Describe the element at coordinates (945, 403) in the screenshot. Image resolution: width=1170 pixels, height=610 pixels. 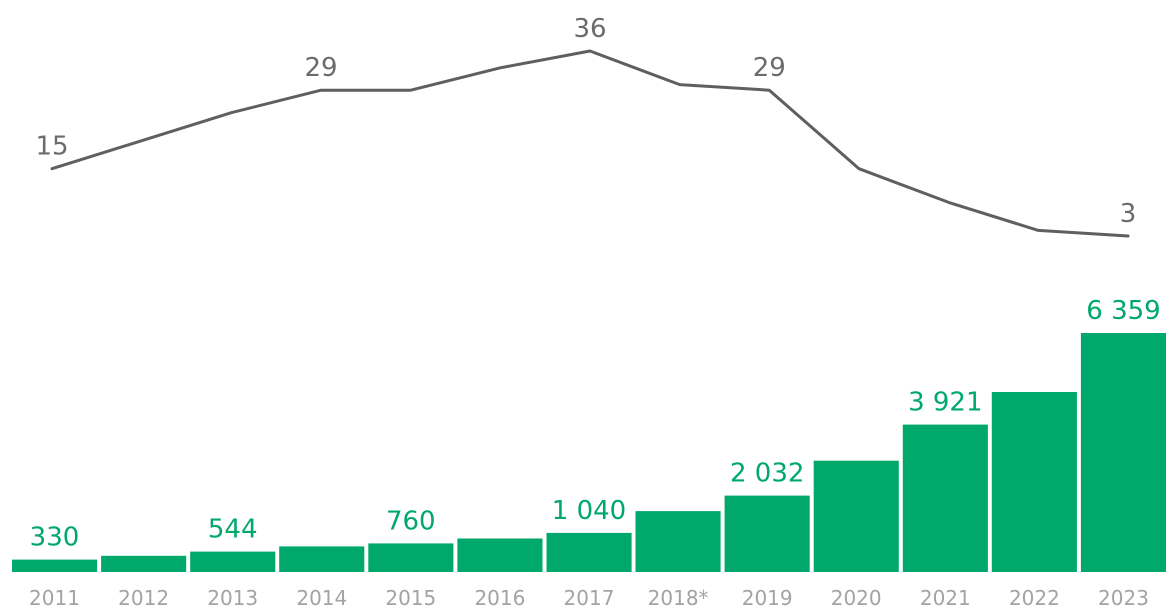
I see `bar-data-label: 3 921` at that location.